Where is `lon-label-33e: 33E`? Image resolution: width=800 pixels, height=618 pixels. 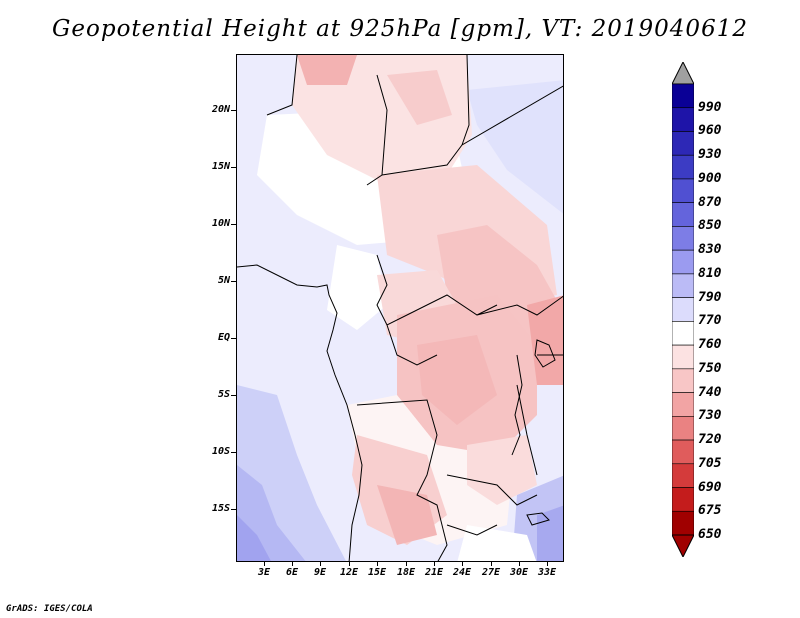
lon-label-33e: 33E is located at coordinates (547, 572).